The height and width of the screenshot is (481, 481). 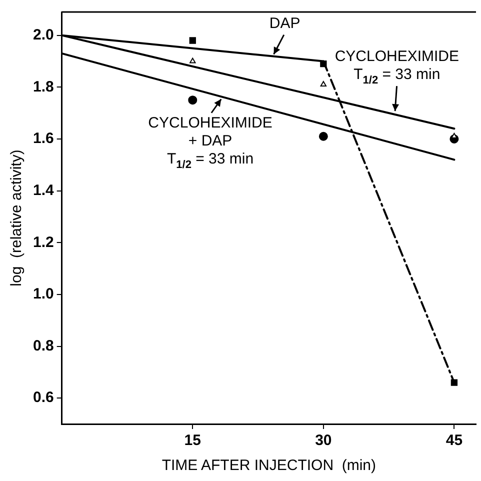 What do you see at coordinates (17, 218) in the screenshot?
I see `y-axis-title: log (relative activity)` at bounding box center [17, 218].